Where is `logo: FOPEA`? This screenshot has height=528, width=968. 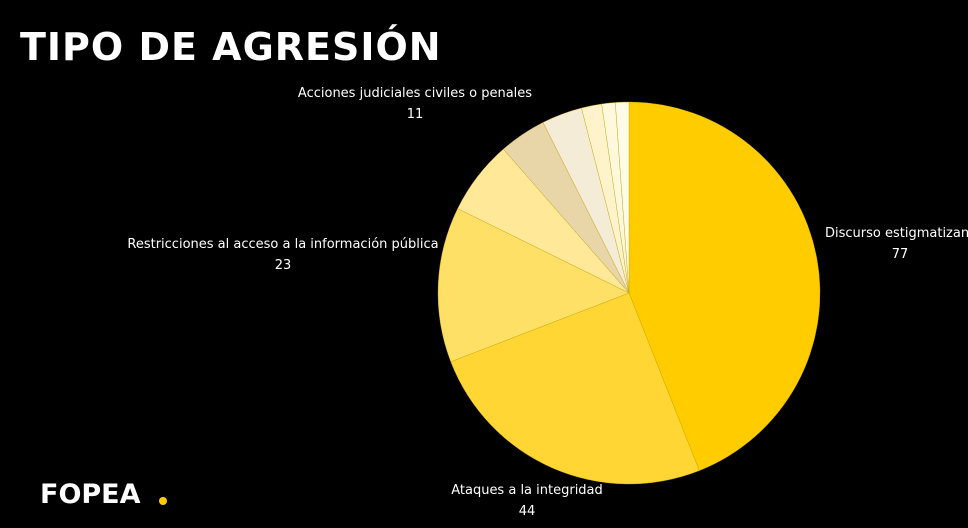
logo: FOPEA is located at coordinates (90, 494).